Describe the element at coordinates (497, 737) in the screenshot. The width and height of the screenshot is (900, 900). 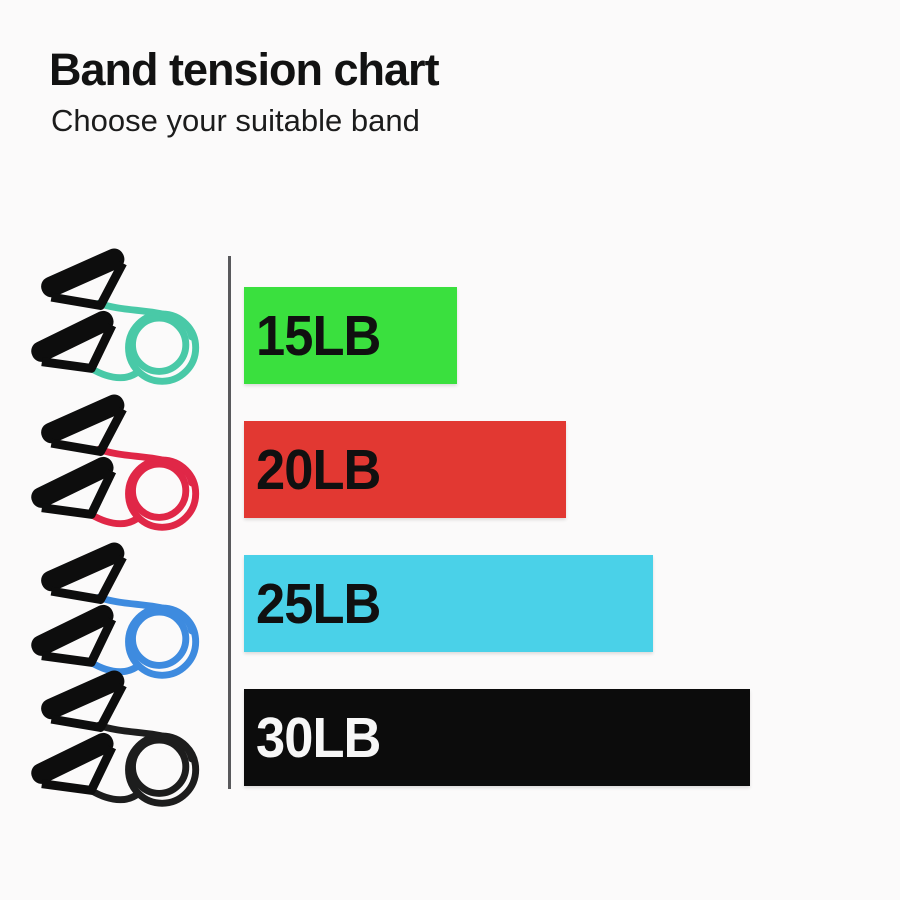
I see `tension-bar-30lb: 30LB` at that location.